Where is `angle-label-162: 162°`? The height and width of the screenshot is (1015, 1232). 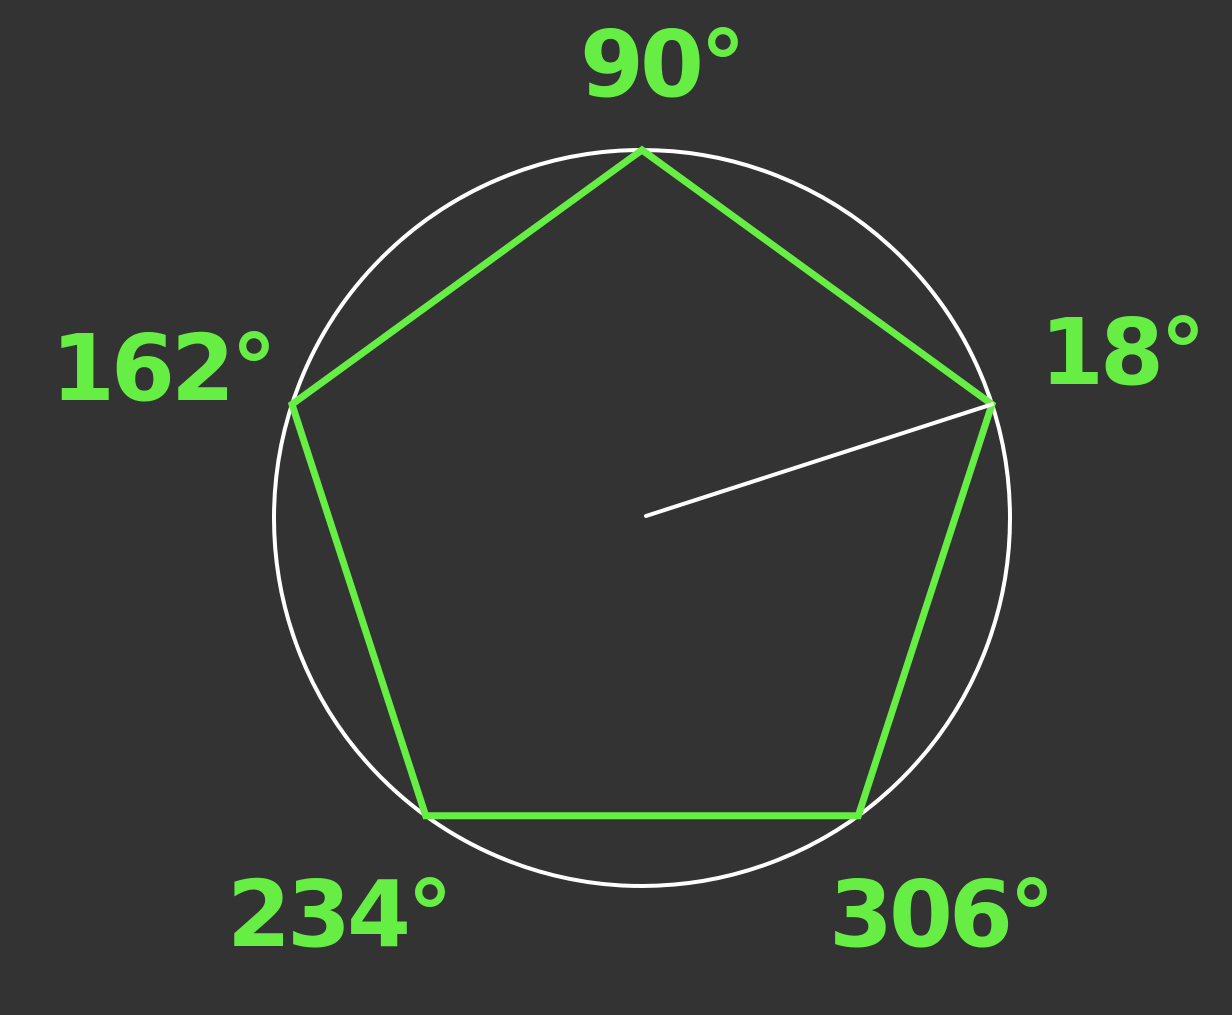
angle-label-162: 162° is located at coordinates (162, 368).